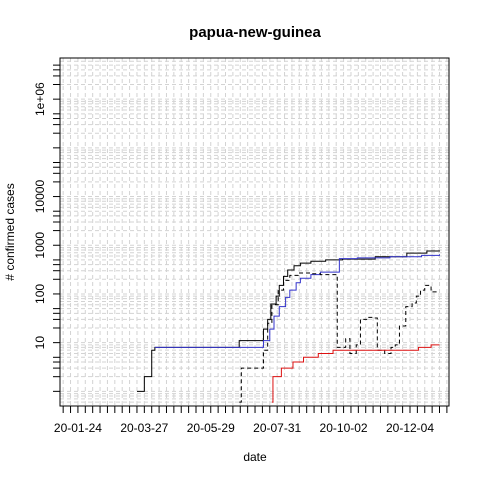 The height and width of the screenshot is (480, 480). What do you see at coordinates (40, 245) in the screenshot?
I see `y-tick-label: 1000` at bounding box center [40, 245].